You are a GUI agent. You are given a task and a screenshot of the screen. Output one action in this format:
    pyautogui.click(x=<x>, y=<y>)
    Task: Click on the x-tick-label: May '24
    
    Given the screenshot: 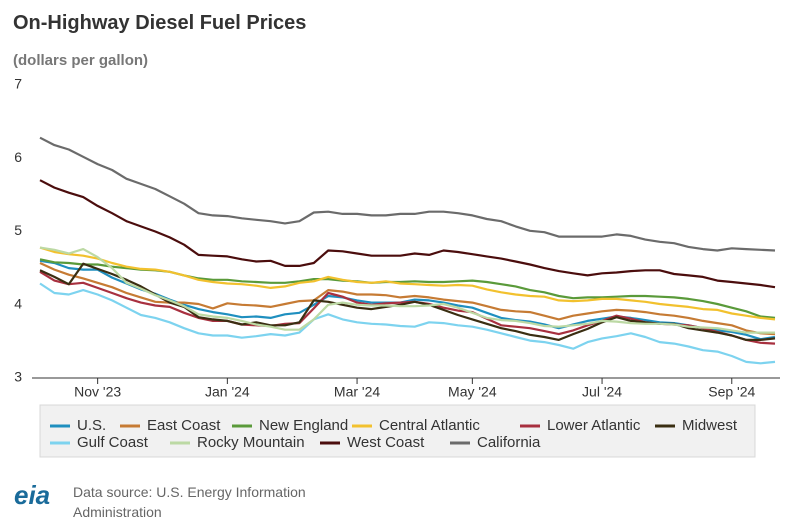 What is the action you would take?
    pyautogui.click(x=472, y=392)
    